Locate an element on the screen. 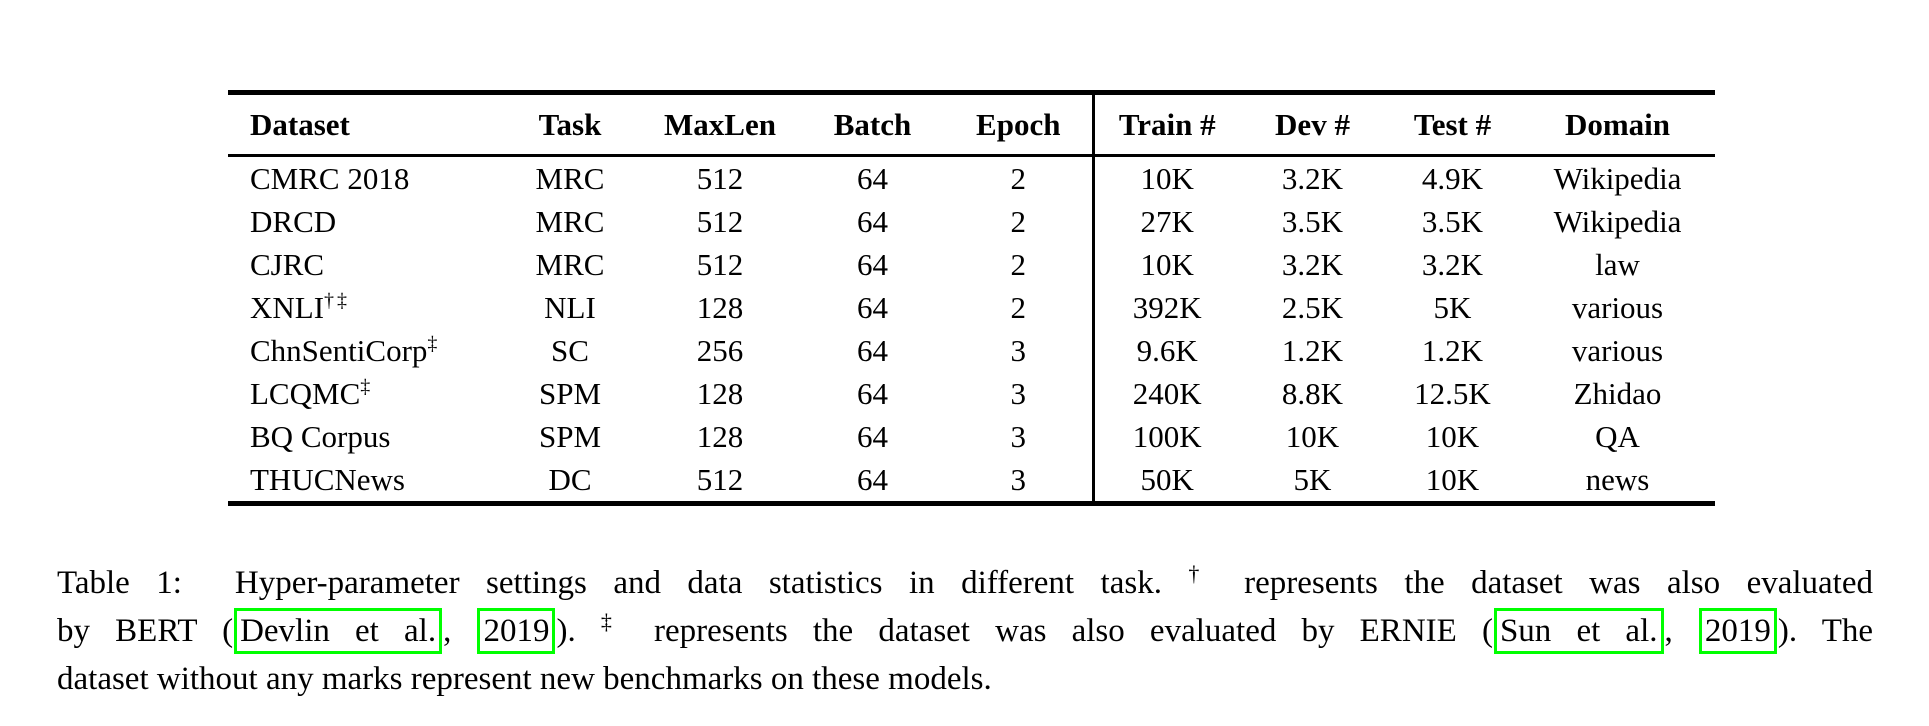 The image size is (1929, 726). col-header-batch: Batch is located at coordinates (872, 124).